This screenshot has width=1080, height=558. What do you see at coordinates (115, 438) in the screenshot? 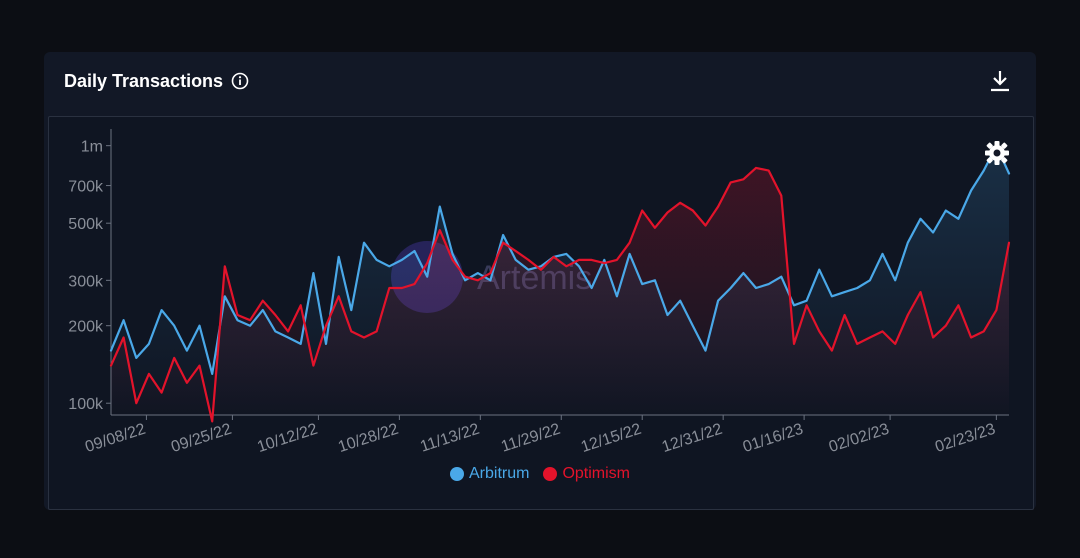
I see `x-tick-label: 09/08/22` at bounding box center [115, 438].